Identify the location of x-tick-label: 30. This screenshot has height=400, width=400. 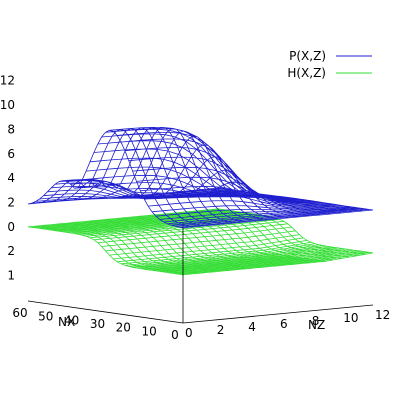
(97, 324).